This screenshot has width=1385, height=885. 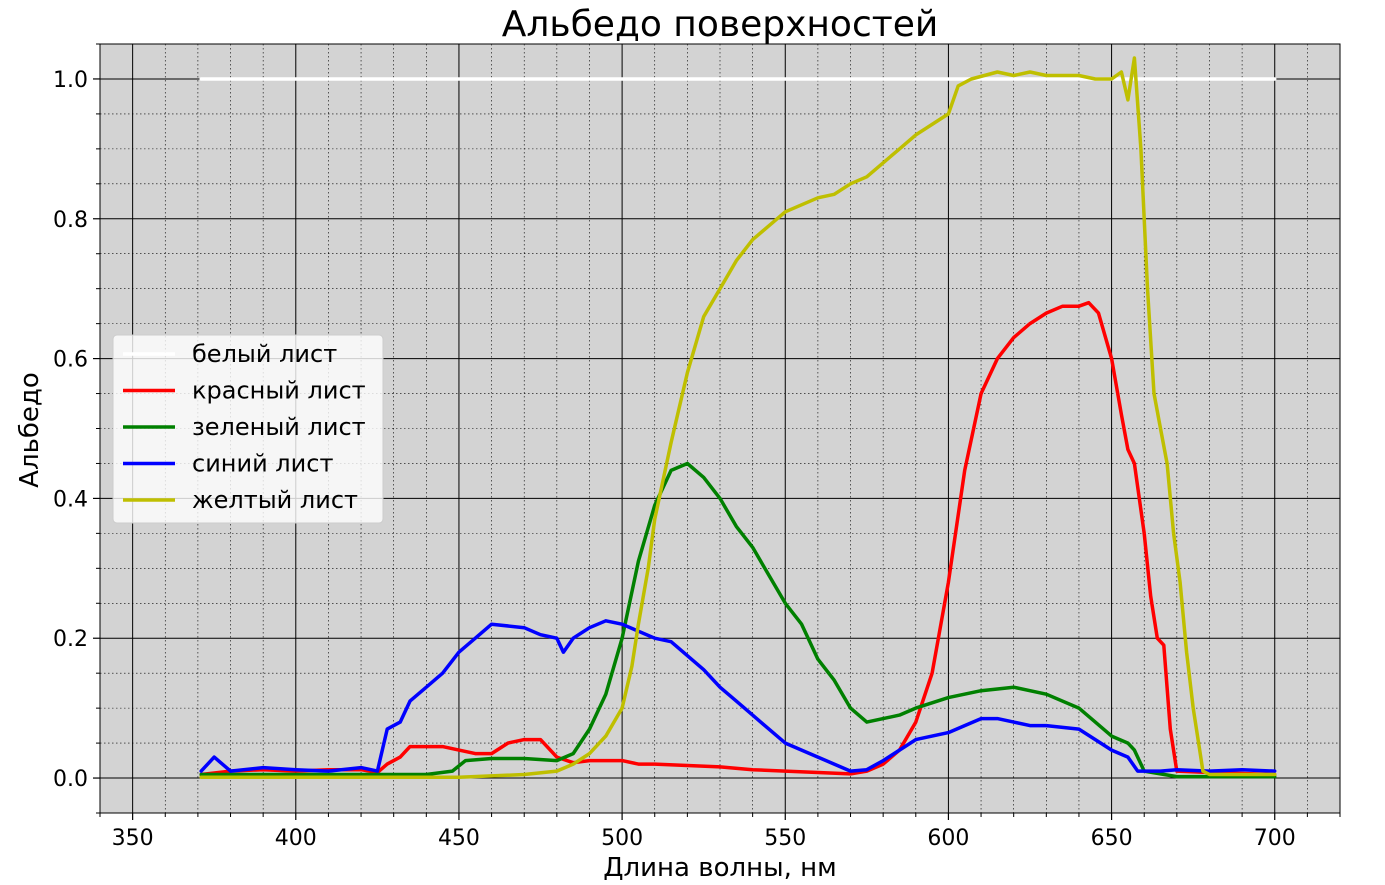 I want to click on x-tick-label: 500, so click(x=622, y=838).